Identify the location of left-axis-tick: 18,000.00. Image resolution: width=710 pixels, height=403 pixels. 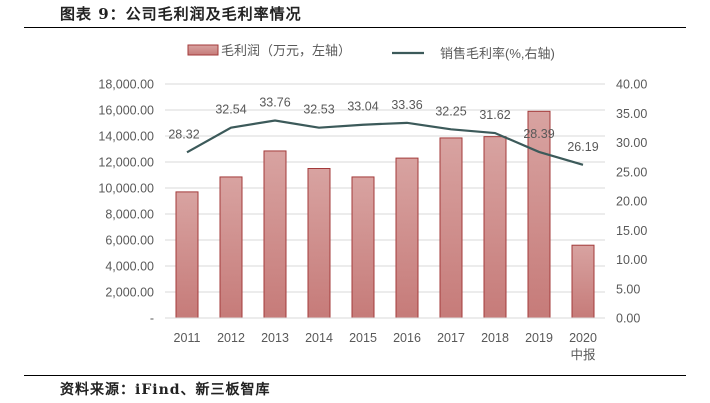
(126, 85).